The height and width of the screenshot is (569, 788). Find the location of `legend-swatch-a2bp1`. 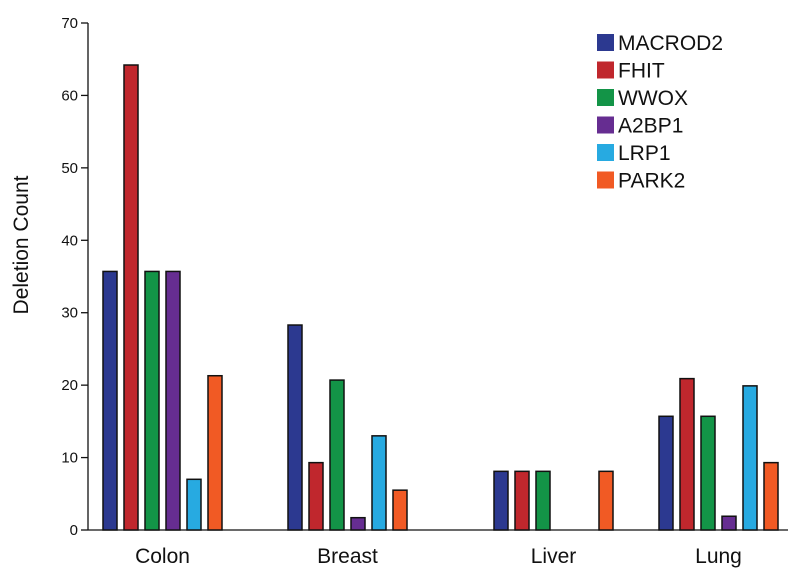

legend-swatch-a2bp1 is located at coordinates (605, 125).